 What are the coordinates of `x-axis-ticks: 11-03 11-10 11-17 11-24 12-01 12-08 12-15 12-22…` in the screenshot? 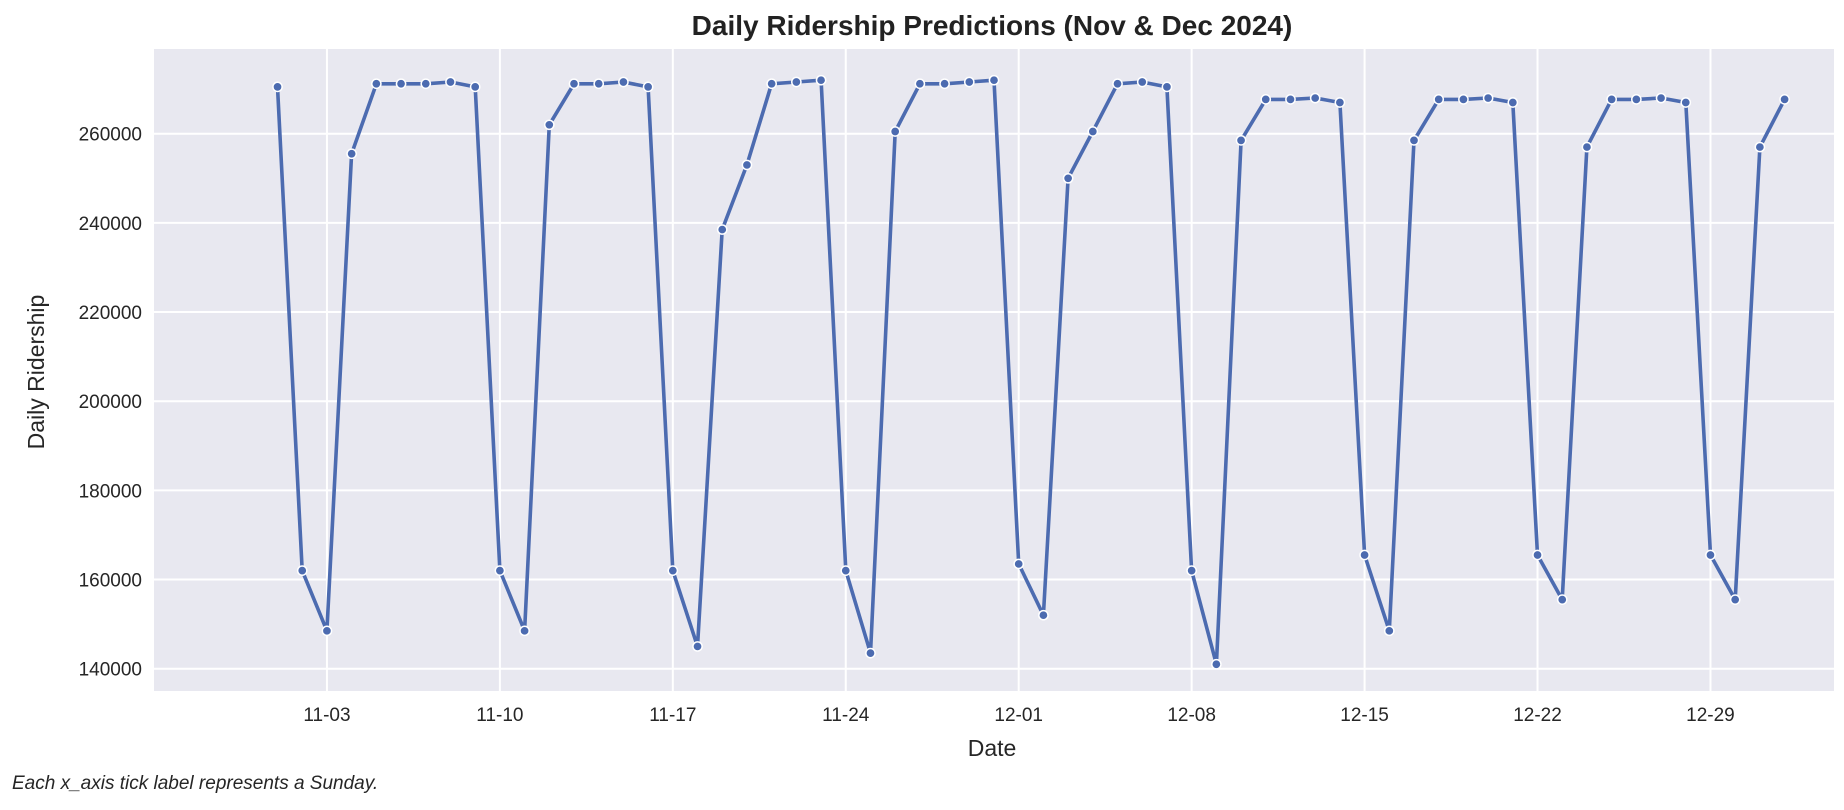 It's located at (1018, 715).